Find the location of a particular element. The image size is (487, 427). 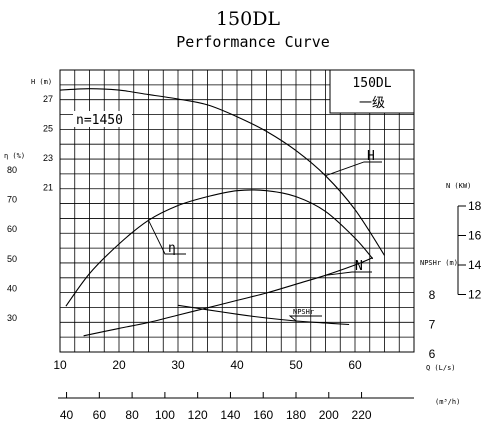

x2-tick-label: 180 is located at coordinates (296, 415).